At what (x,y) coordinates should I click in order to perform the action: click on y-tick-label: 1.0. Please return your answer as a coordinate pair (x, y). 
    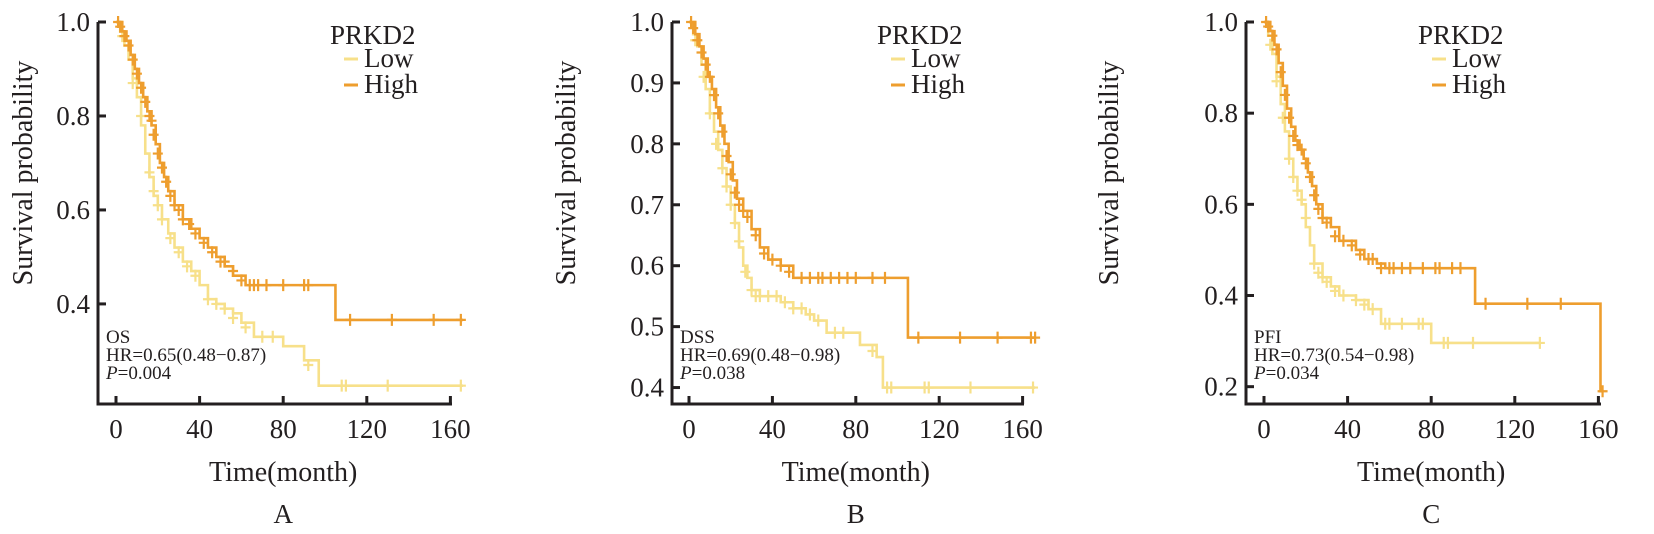
    Looking at the image, I should click on (1221, 22).